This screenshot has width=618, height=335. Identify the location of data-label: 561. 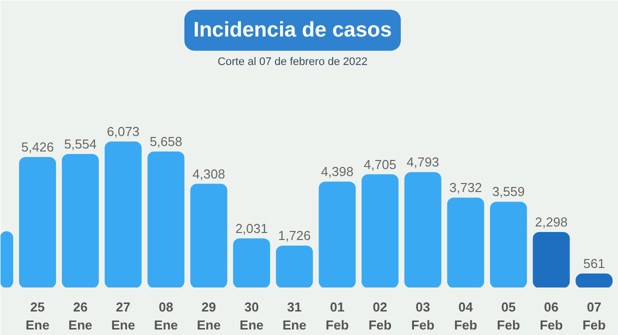
(594, 264).